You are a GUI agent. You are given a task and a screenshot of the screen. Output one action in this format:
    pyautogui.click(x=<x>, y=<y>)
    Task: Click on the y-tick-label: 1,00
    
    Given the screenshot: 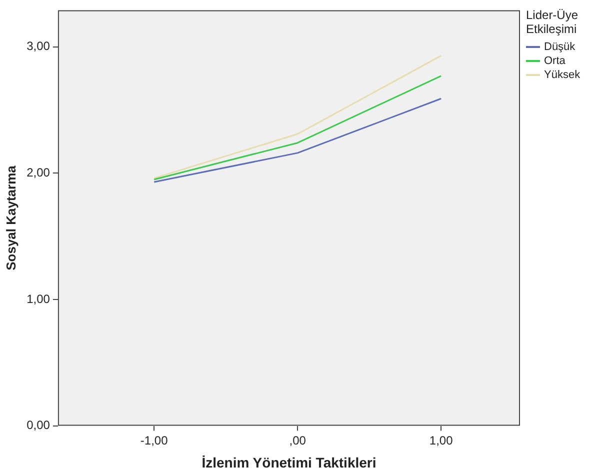 What is the action you would take?
    pyautogui.click(x=38, y=299)
    